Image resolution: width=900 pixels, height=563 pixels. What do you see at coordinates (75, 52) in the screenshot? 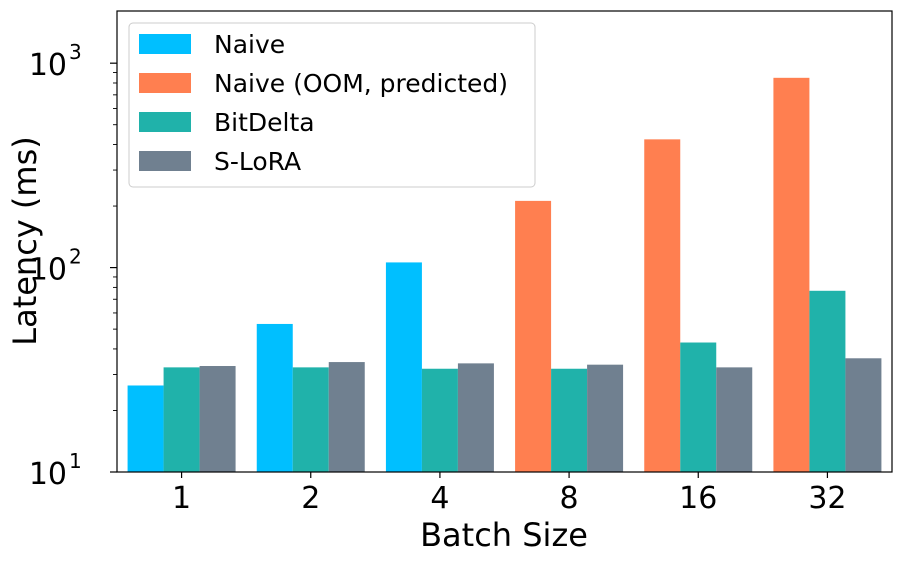
I see `y-tick-exponent: 3` at bounding box center [75, 52].